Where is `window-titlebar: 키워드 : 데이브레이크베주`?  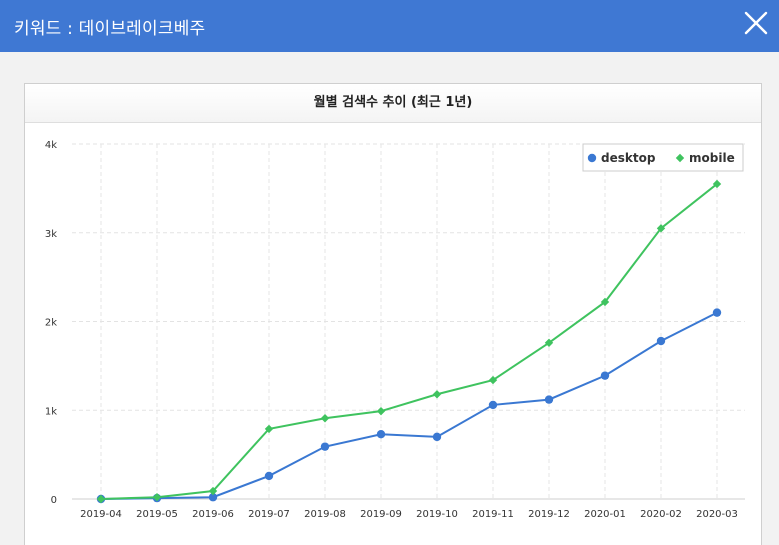 window-titlebar: 키워드 : 데이브레이크베주 is located at coordinates (389, 26).